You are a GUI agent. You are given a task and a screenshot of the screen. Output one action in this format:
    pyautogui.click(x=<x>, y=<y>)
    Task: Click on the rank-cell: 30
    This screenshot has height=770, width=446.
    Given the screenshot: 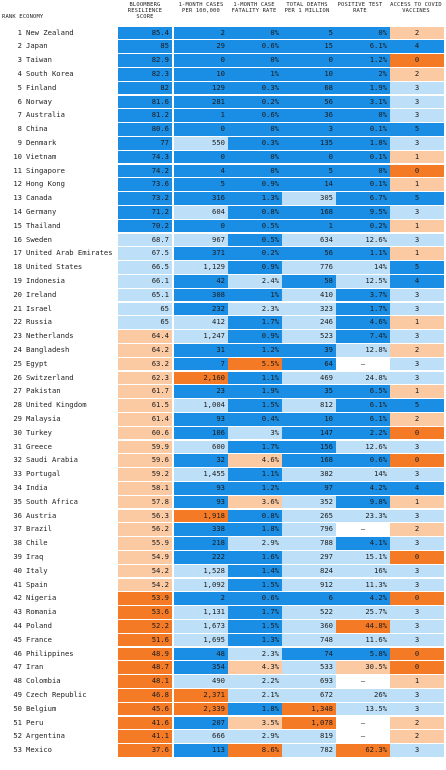 What is the action you would take?
    pyautogui.click(x=17, y=432)
    